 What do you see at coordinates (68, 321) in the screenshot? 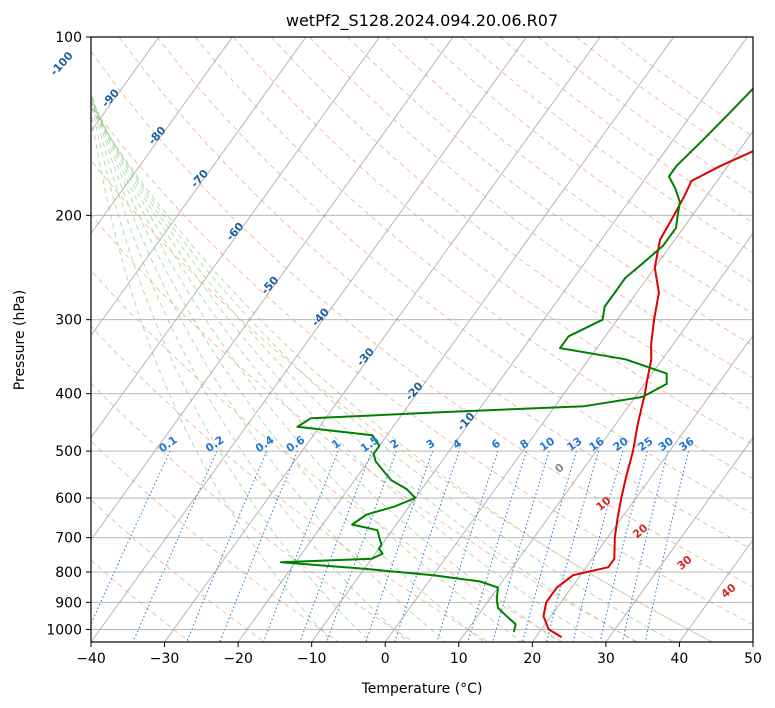
I see `y-tick-label: 300` at bounding box center [68, 321].